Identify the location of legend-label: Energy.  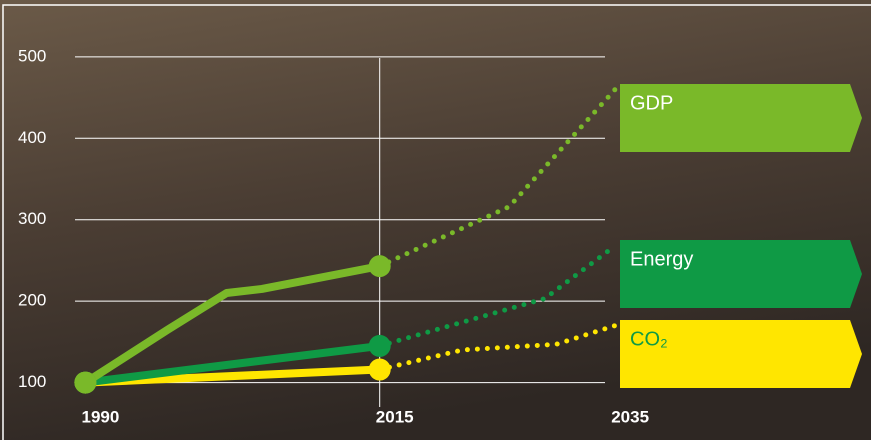
(661, 259).